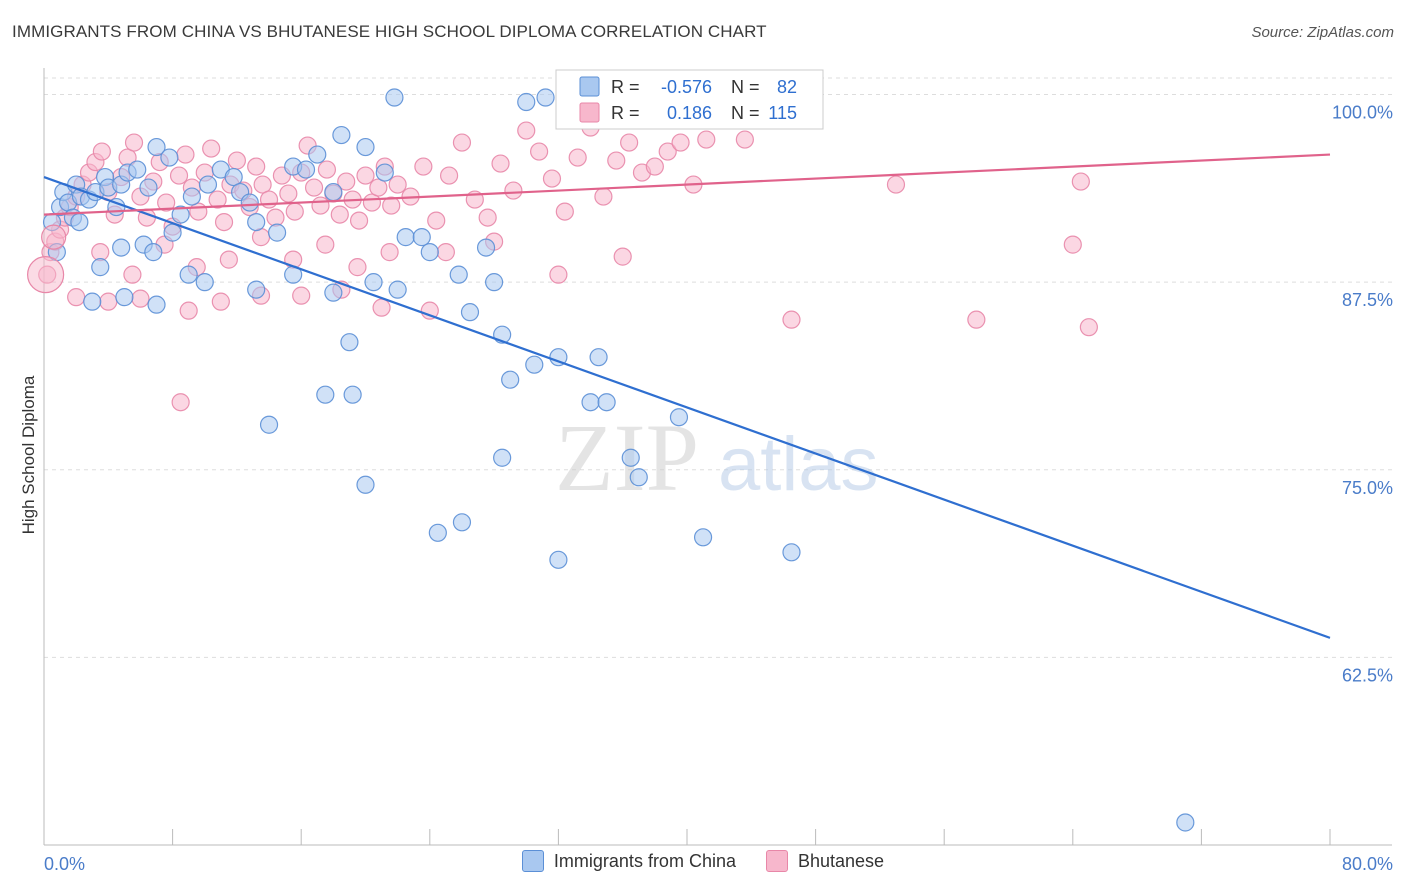 The height and width of the screenshot is (892, 1406). Describe the element at coordinates (689, 113) in the screenshot. I see `stats-legend-bhutan-r-value: 0.186` at that location.